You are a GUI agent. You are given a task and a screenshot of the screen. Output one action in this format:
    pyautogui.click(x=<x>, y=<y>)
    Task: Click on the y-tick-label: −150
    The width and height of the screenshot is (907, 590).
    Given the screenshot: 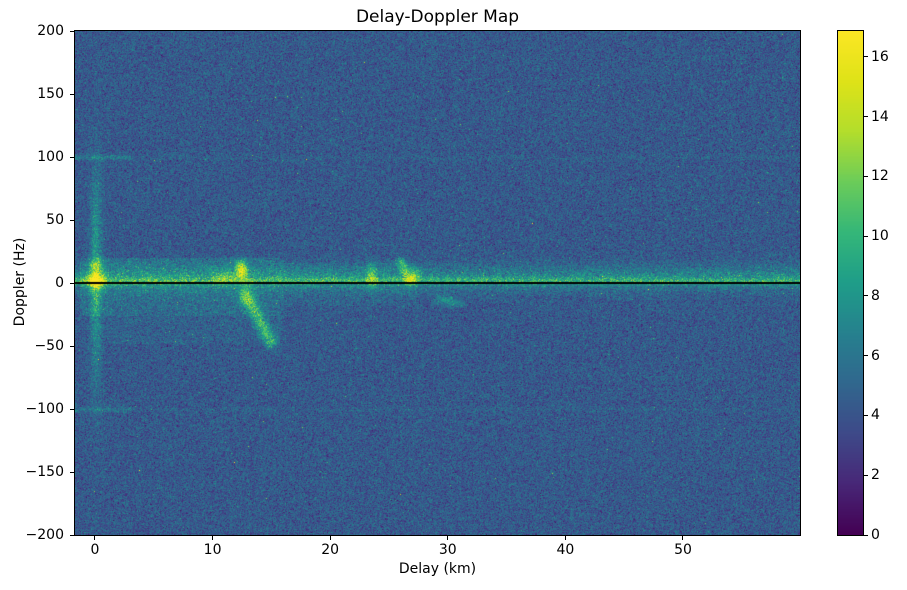 What is the action you would take?
    pyautogui.click(x=44, y=472)
    